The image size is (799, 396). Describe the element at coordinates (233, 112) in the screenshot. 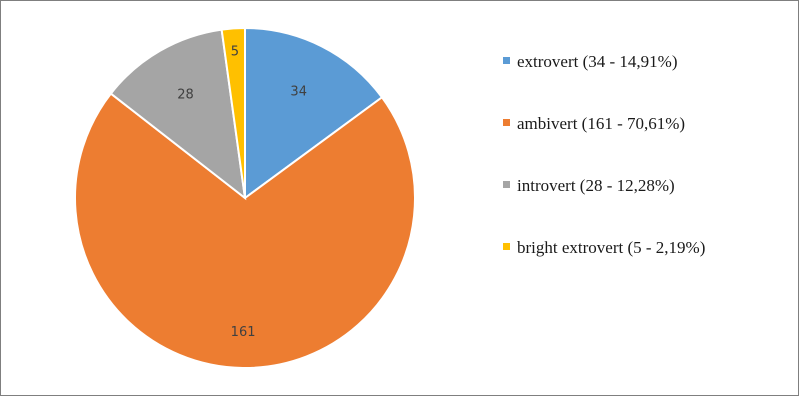

I see `pie-slice-bright-extrovert` at that location.